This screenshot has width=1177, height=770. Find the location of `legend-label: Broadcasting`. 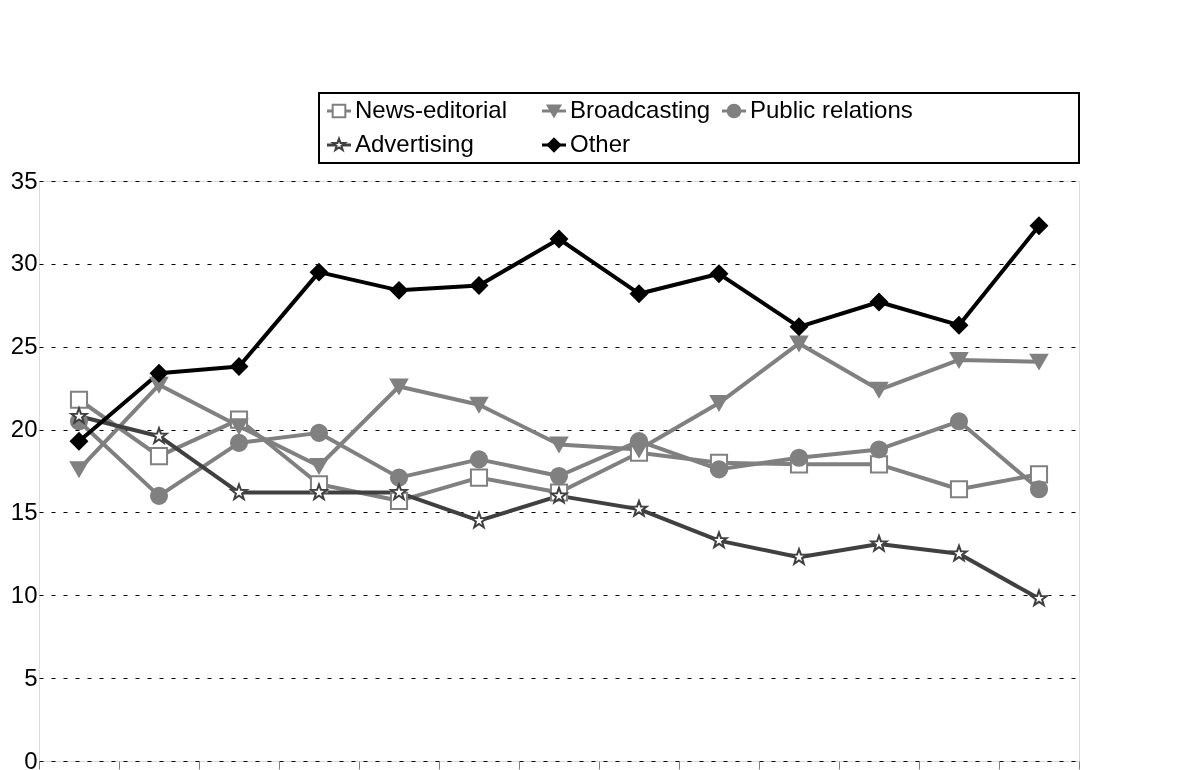

legend-label: Broadcasting is located at coordinates (640, 109).